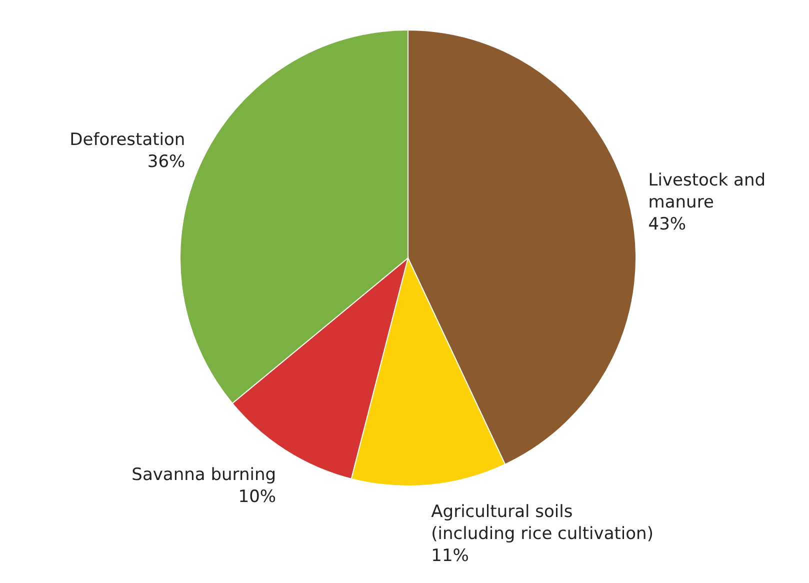  I want to click on data-label: 43%, so click(667, 224).